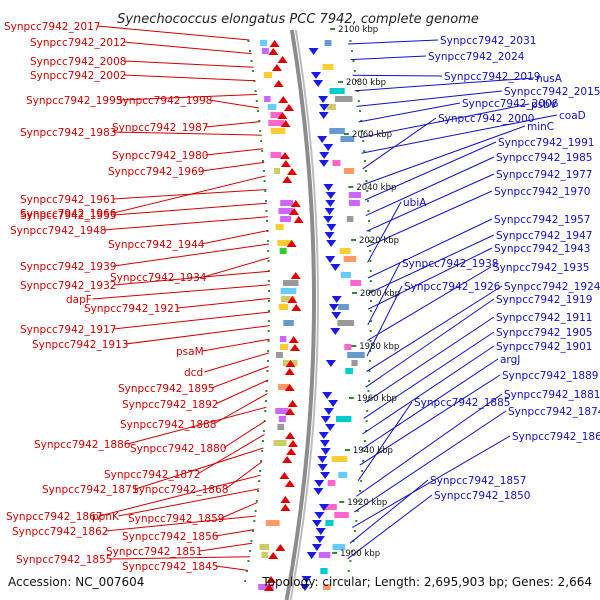  Describe the element at coordinates (478, 481) in the screenshot. I see `right-gene-label: Synpcc7942_1857` at that location.